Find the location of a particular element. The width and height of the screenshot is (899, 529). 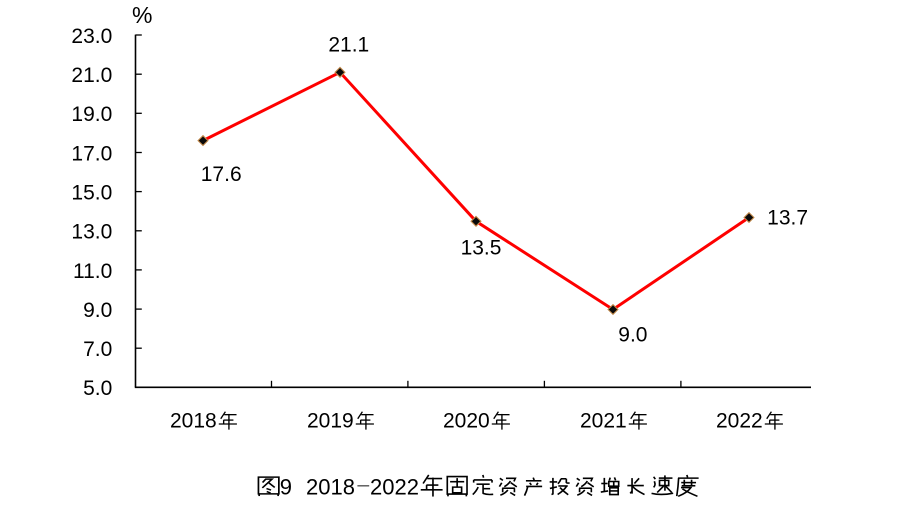

svg-text: 2021 is located at coordinates (603, 421).